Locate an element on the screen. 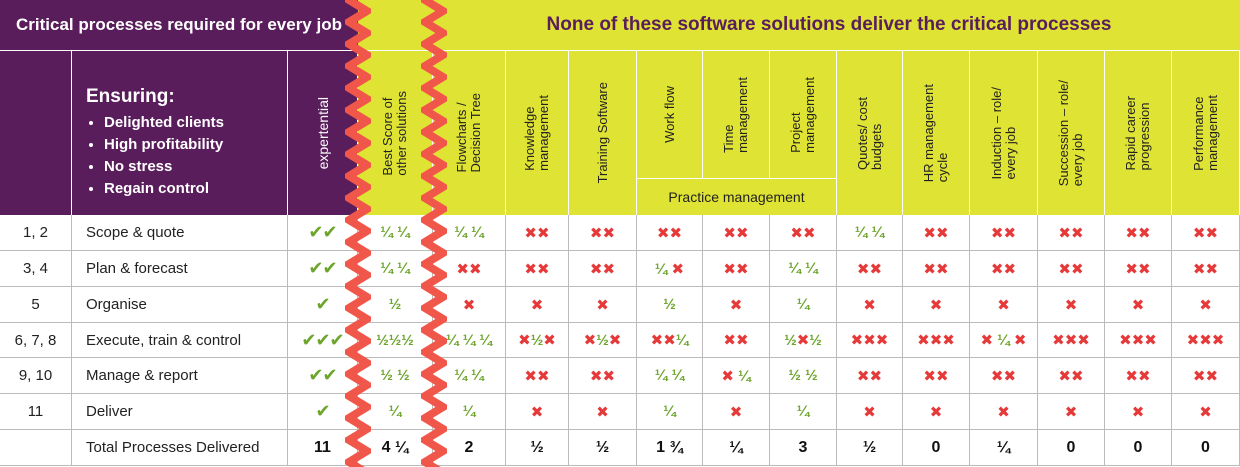  column-header-label: Project management is located at coordinates (802, 114).